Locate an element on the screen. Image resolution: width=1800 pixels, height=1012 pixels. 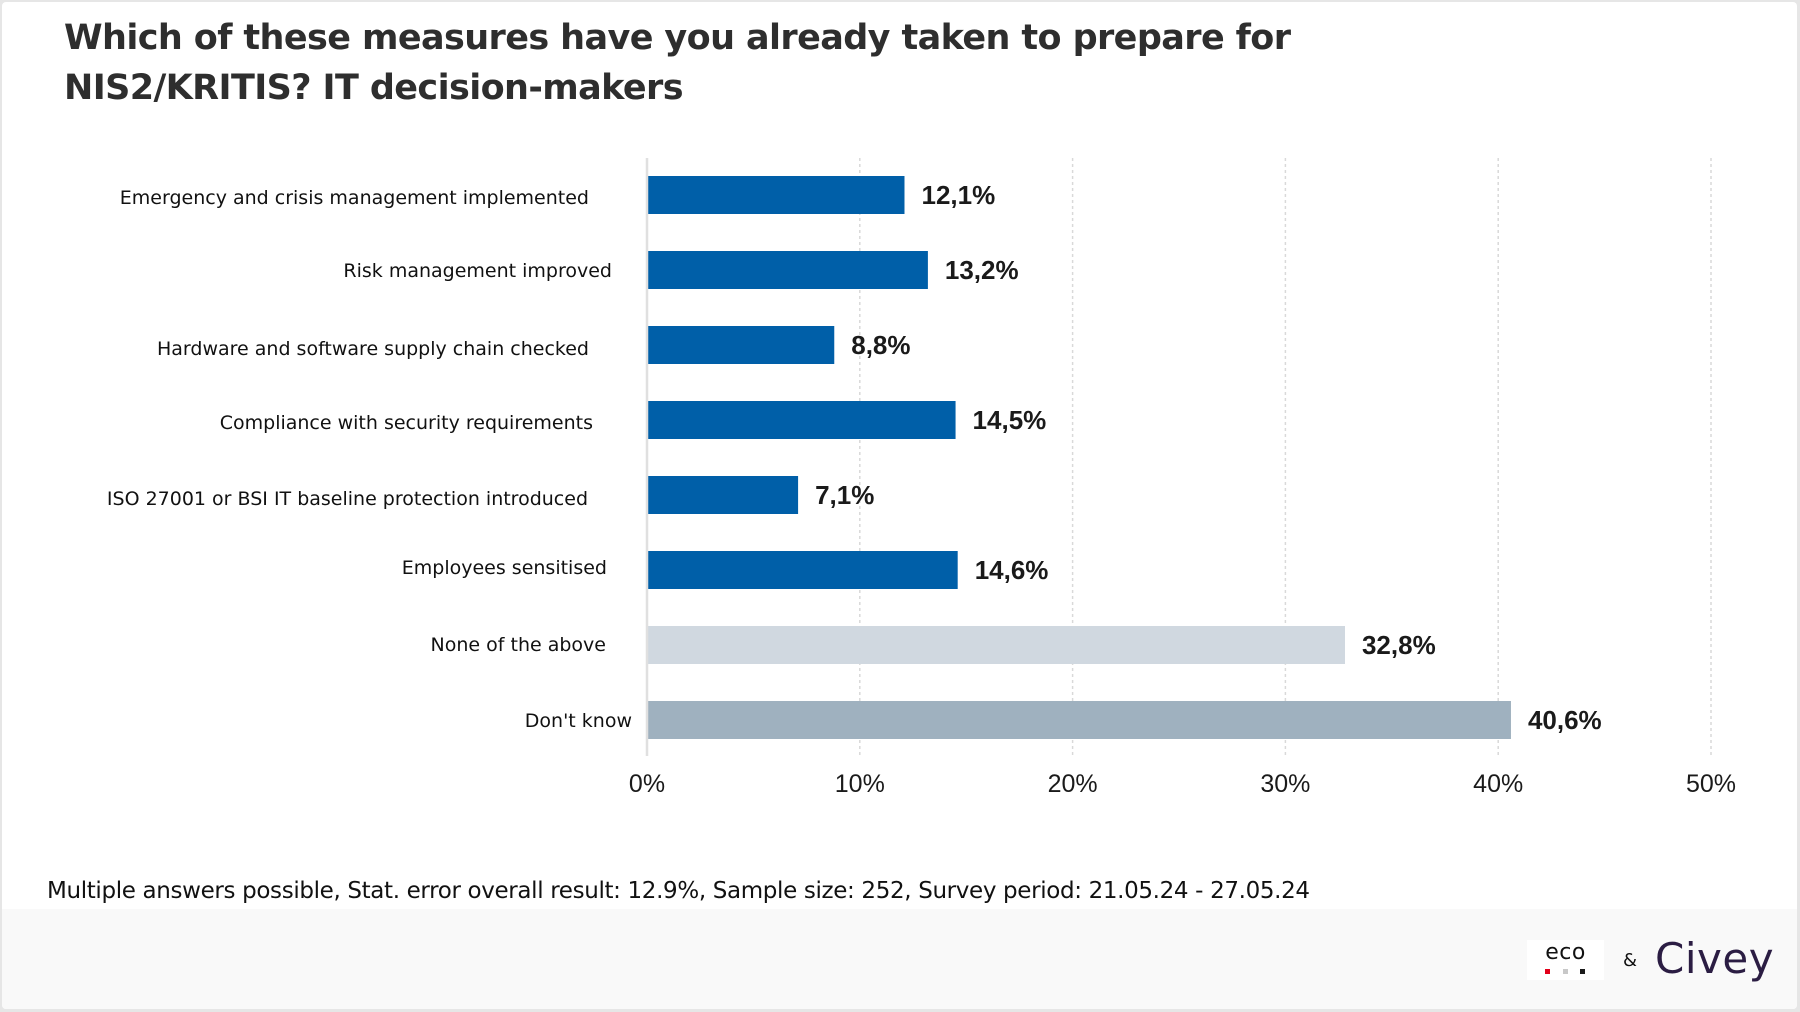
chart-title-line-2: NIS2/KRITIS? IT decision-makers is located at coordinates (374, 88).